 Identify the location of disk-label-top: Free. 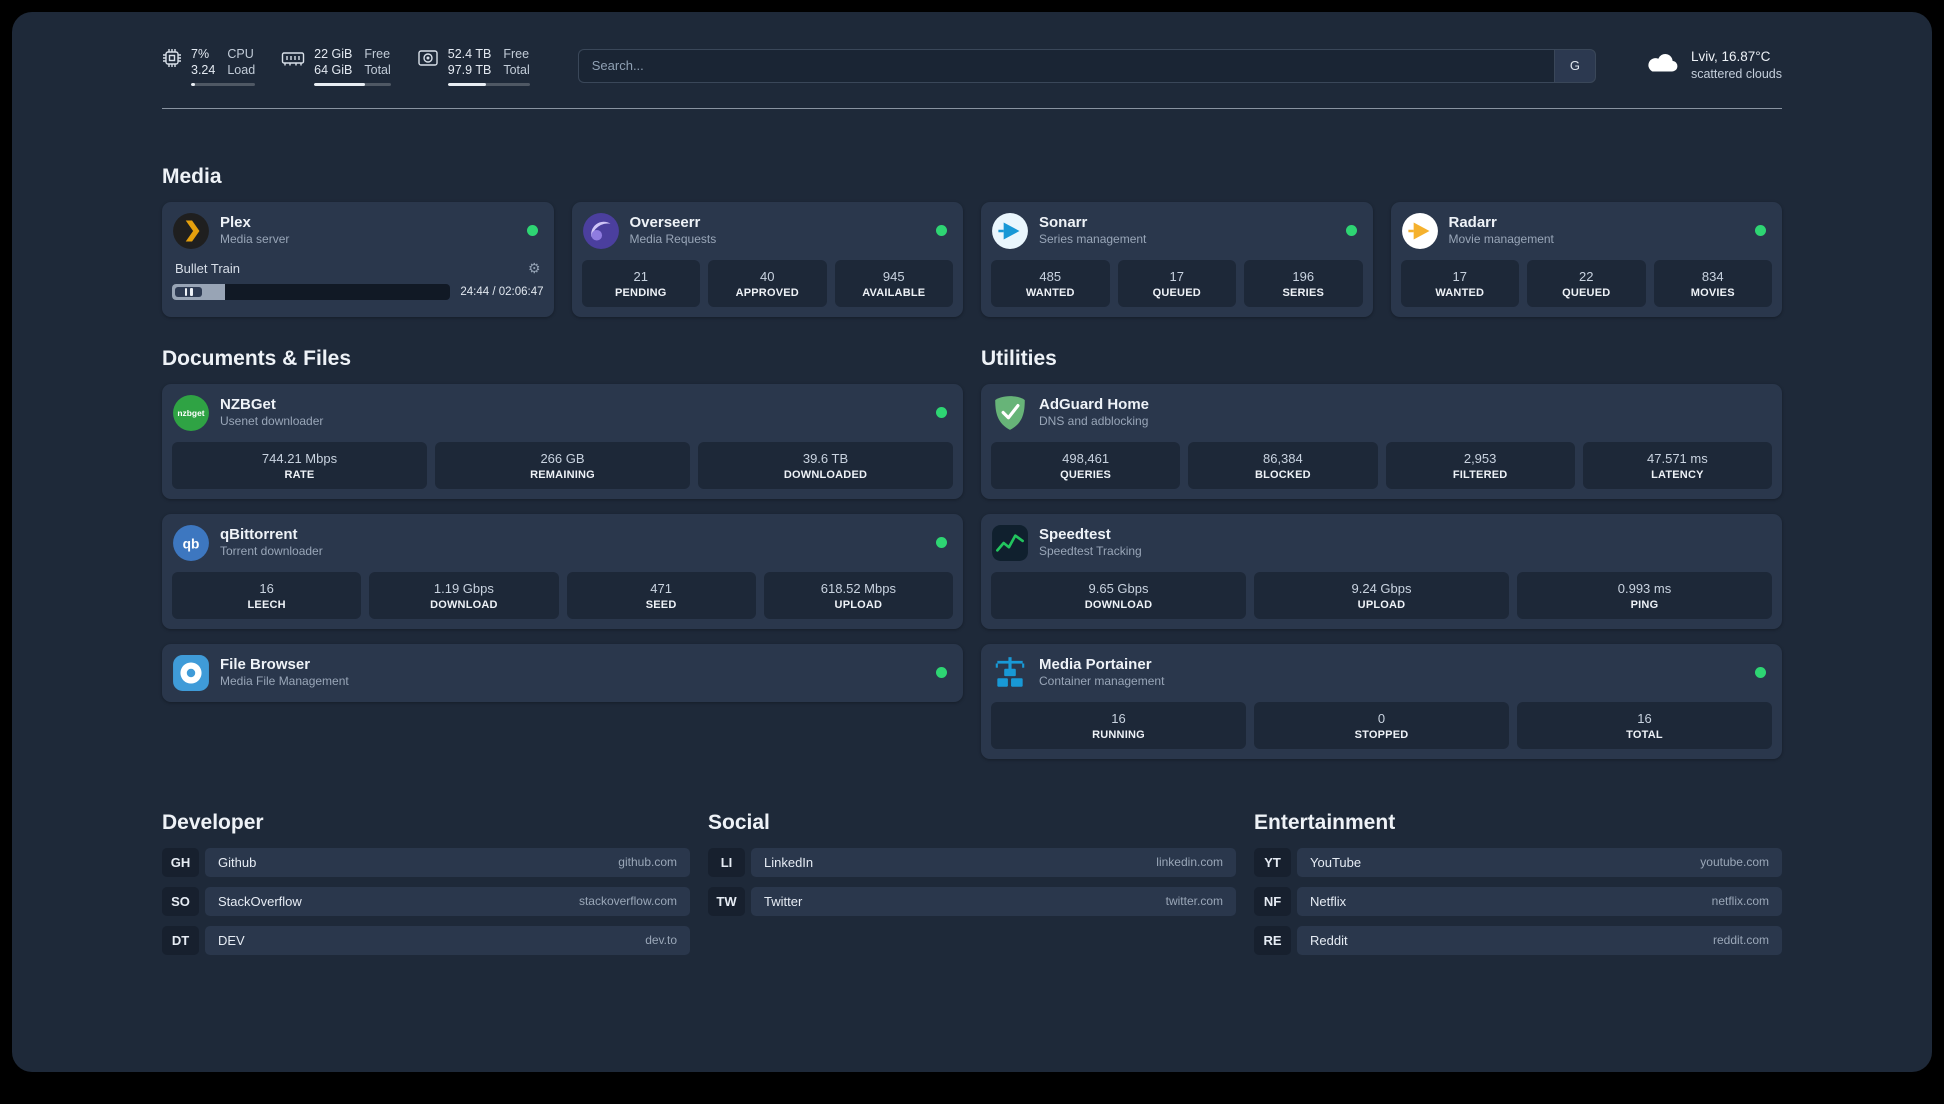
(516, 54).